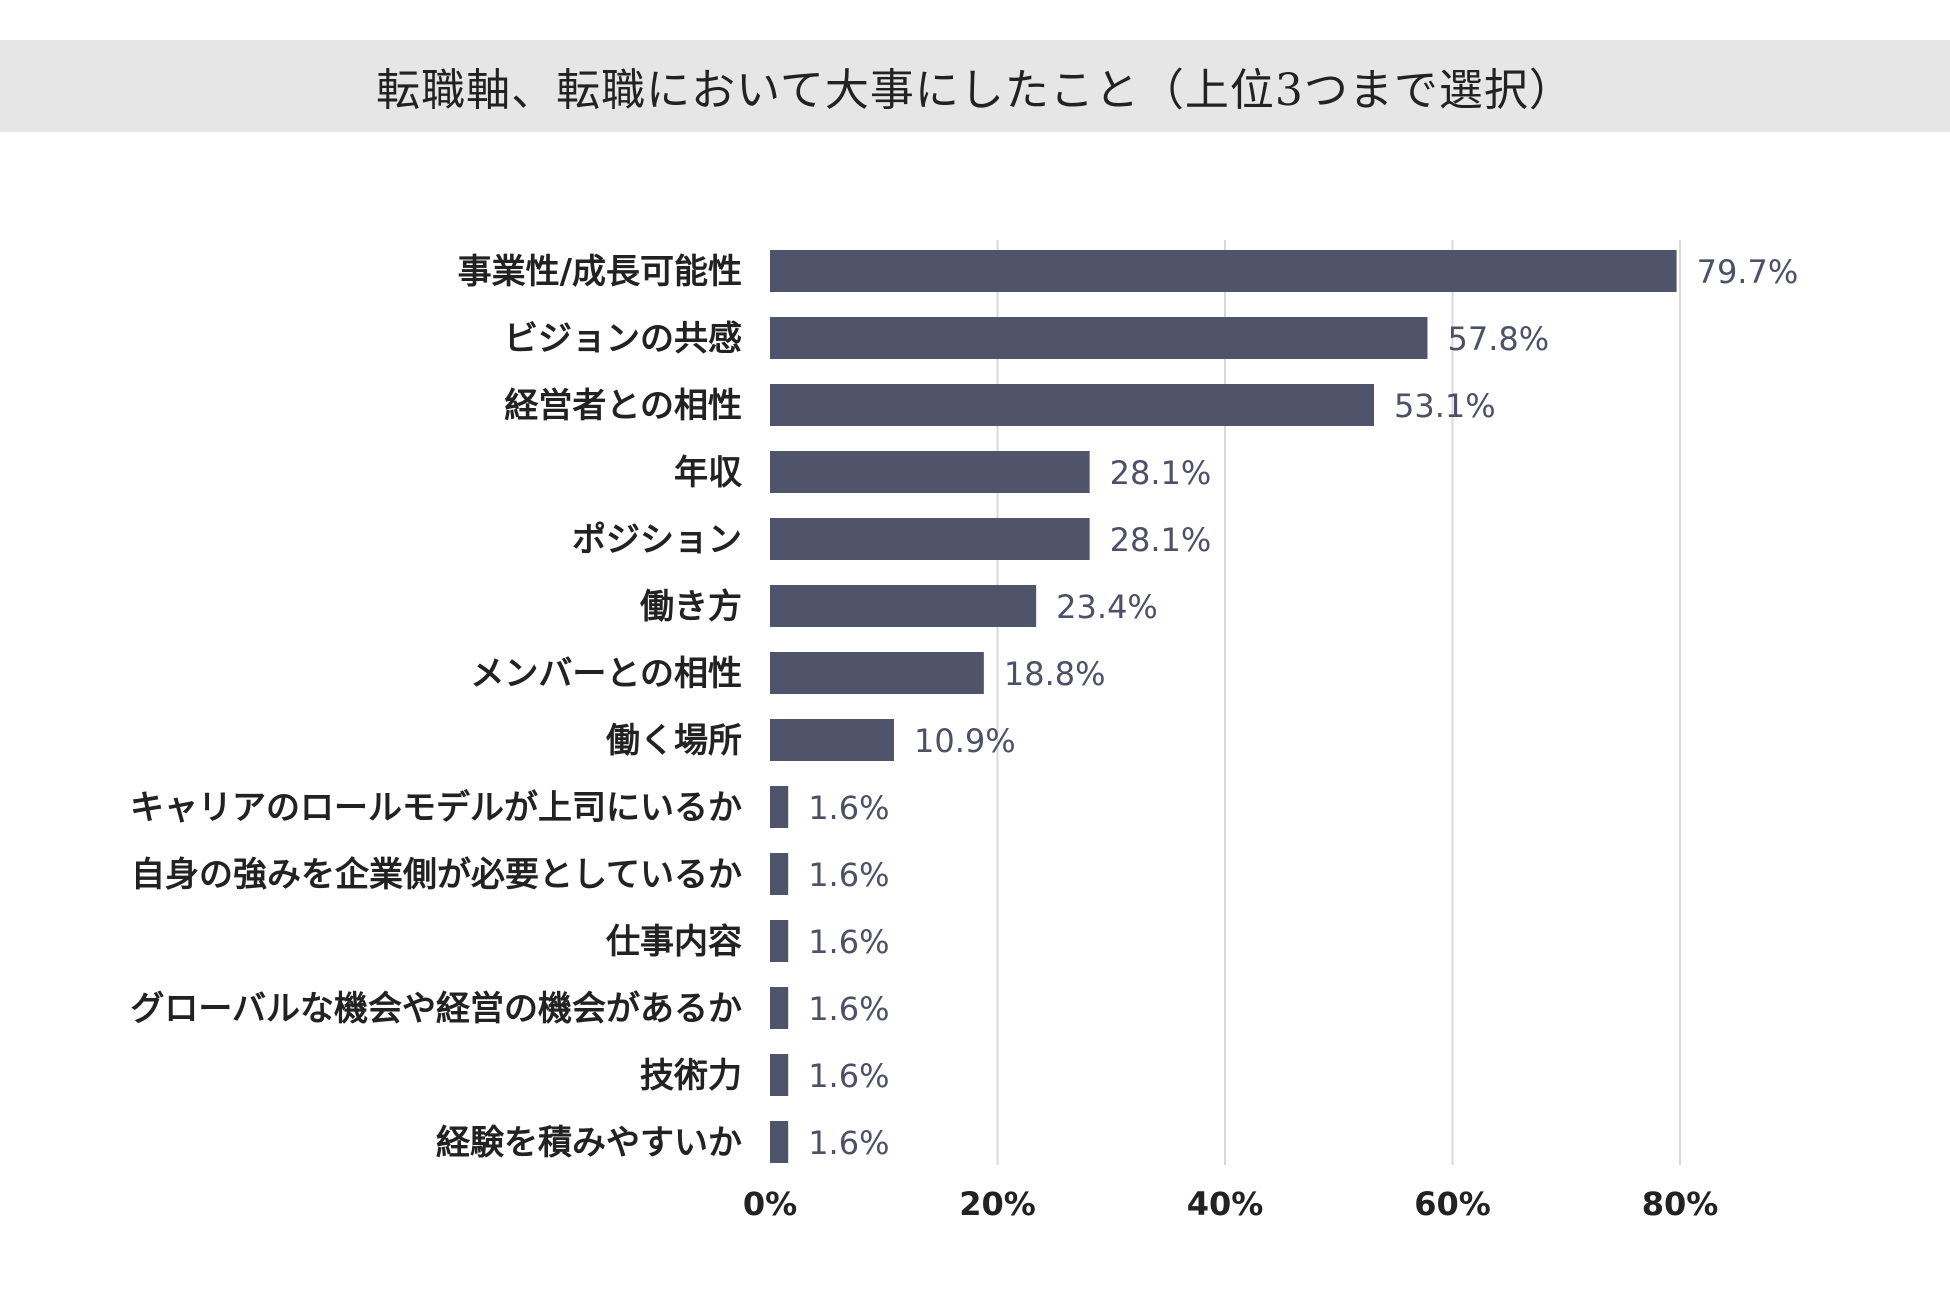 The image size is (1950, 1300). I want to click on chart-title: 転職軸、転職において大事にしたこと（上位3つまで選択）, so click(975, 90).